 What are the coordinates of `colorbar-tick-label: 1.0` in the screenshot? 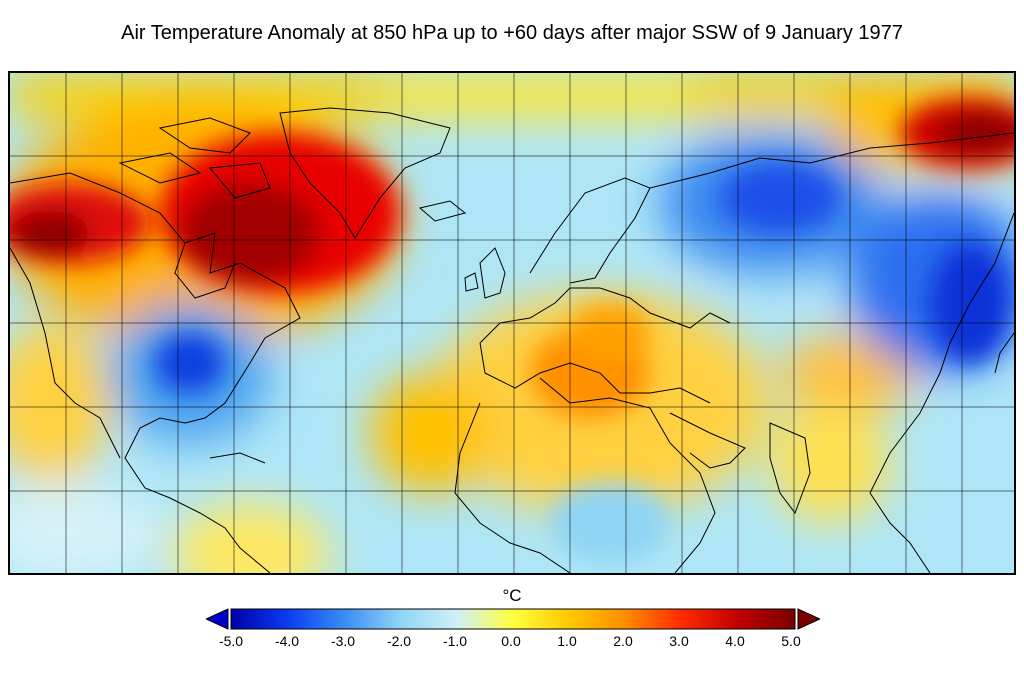 It's located at (567, 641).